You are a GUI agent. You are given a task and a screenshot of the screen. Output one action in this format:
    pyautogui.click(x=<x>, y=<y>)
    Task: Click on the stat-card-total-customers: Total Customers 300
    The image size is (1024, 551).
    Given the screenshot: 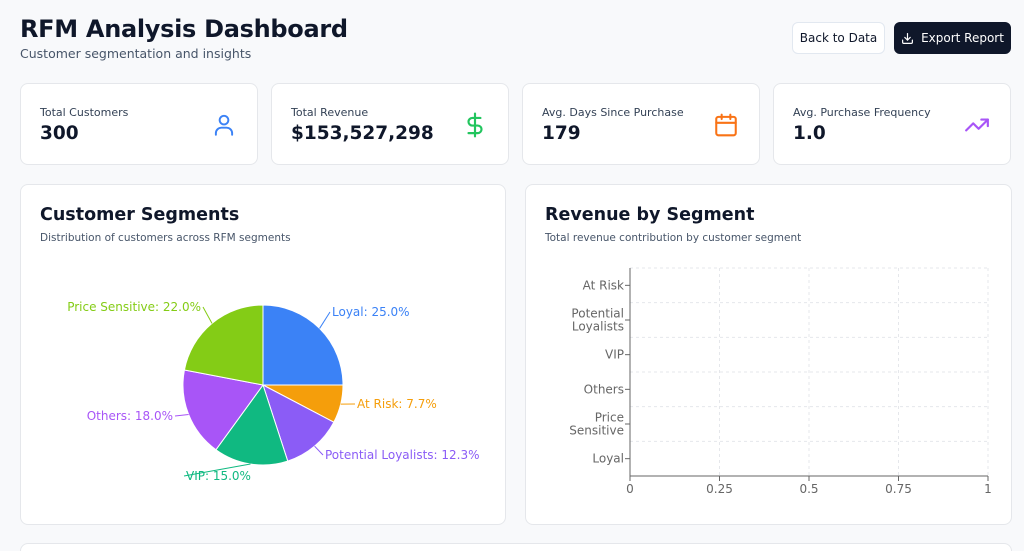 What is the action you would take?
    pyautogui.click(x=139, y=124)
    